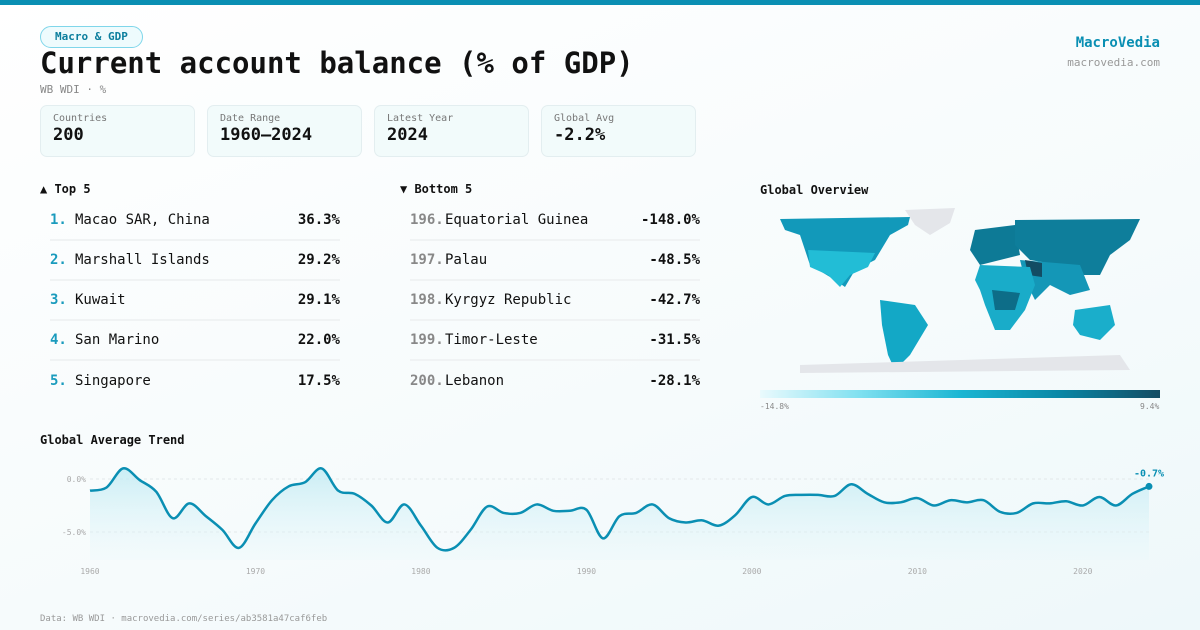 The height and width of the screenshot is (630, 1200). Describe the element at coordinates (917, 571) in the screenshot. I see `x-tick-label: 2010` at that location.